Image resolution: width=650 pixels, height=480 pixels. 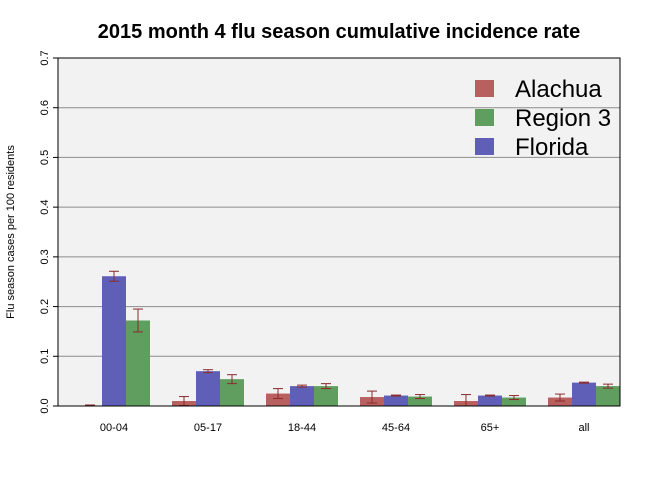 What do you see at coordinates (490, 428) in the screenshot?
I see `x-tick-label: 65+` at bounding box center [490, 428].